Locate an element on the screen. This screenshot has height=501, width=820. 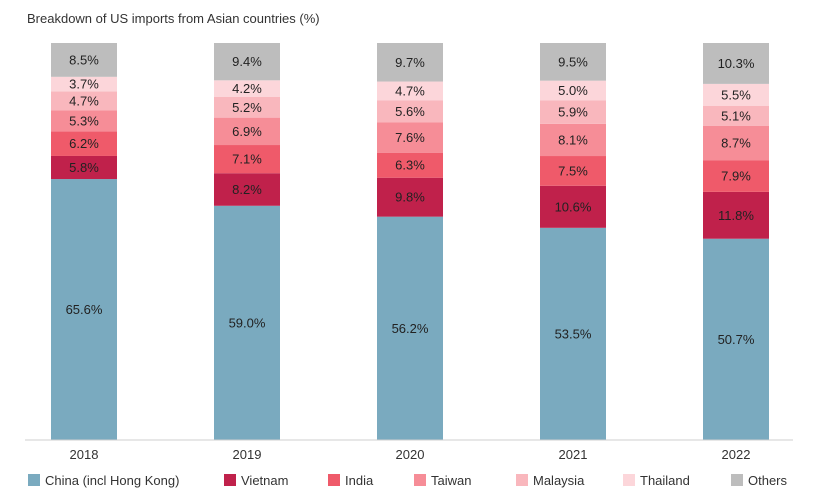
data-label-malaysia-2020: 5.6% is located at coordinates (410, 111).